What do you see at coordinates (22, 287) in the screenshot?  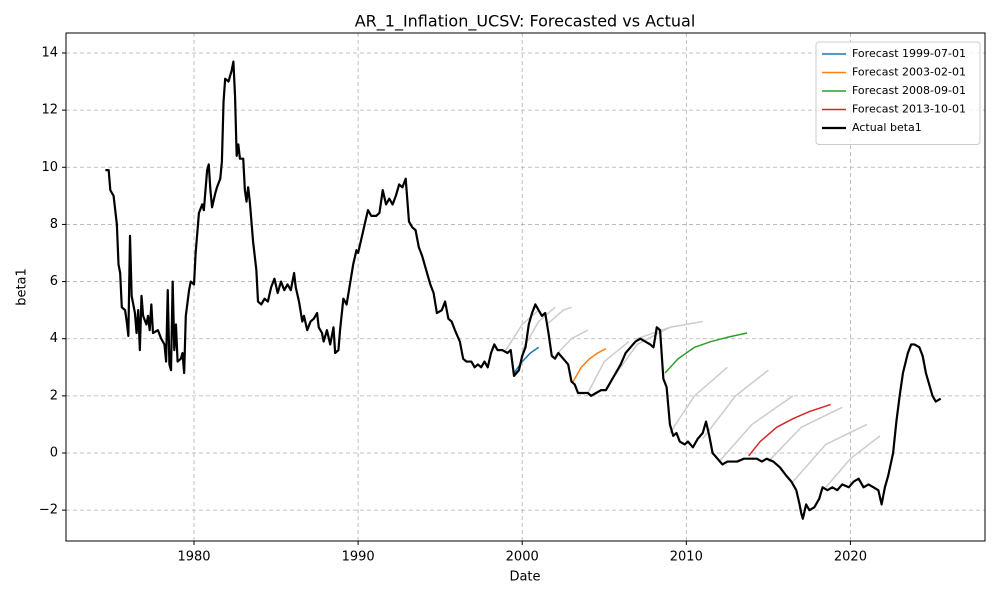 I see `y-axis-label: beta1` at bounding box center [22, 287].